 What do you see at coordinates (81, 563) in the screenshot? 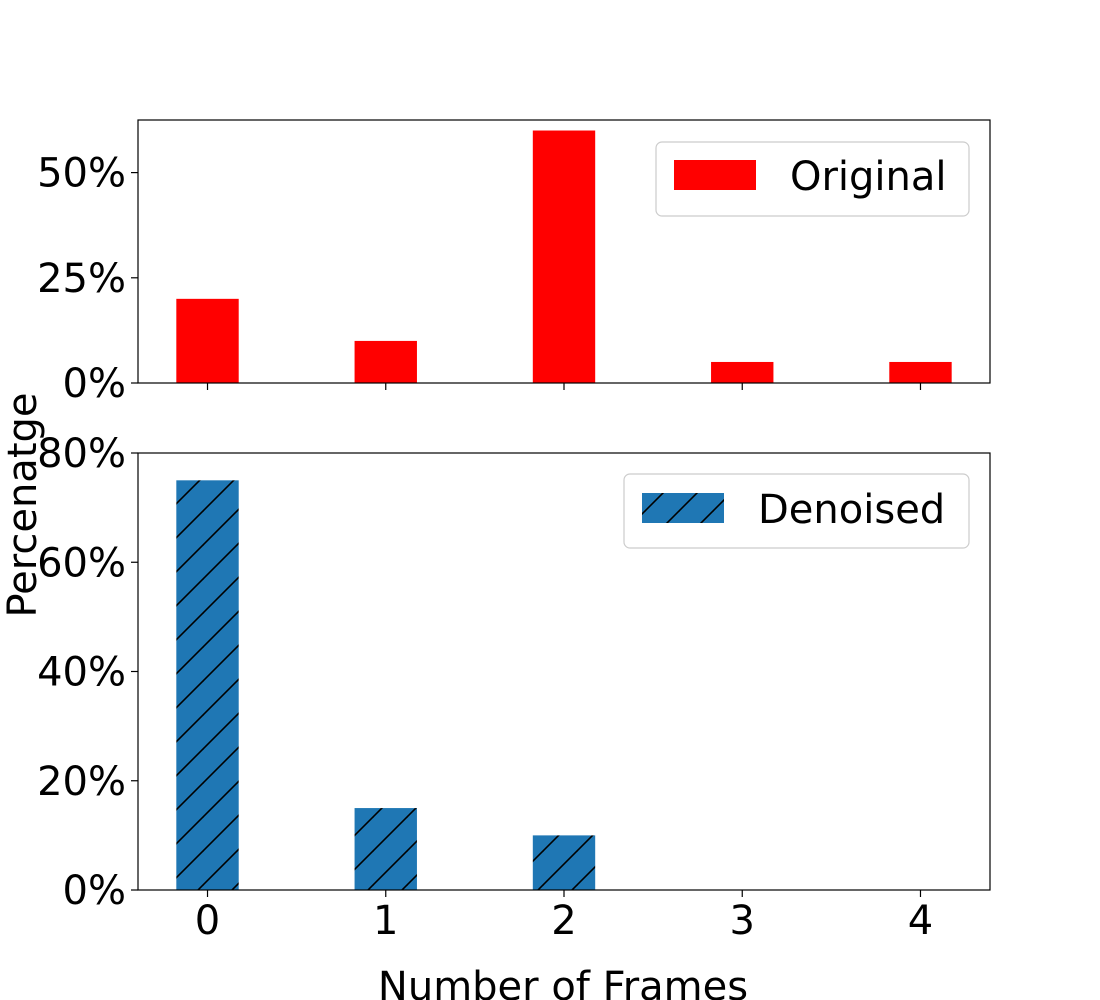
I see `y-tick-label: 60%` at bounding box center [81, 563].